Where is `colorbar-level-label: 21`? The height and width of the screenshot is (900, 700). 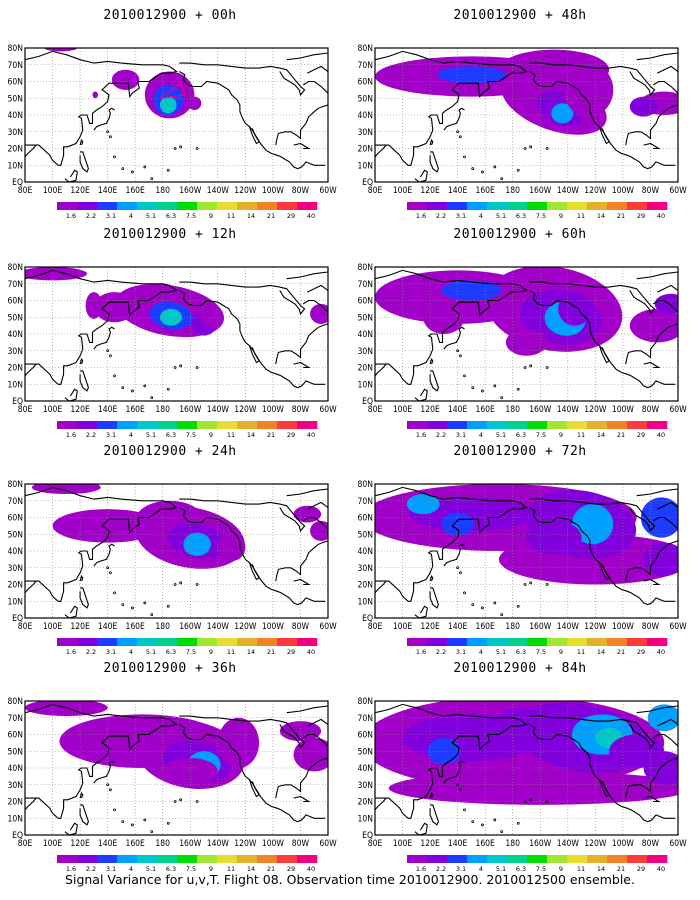
colorbar-level-label: 21 is located at coordinates (271, 652).